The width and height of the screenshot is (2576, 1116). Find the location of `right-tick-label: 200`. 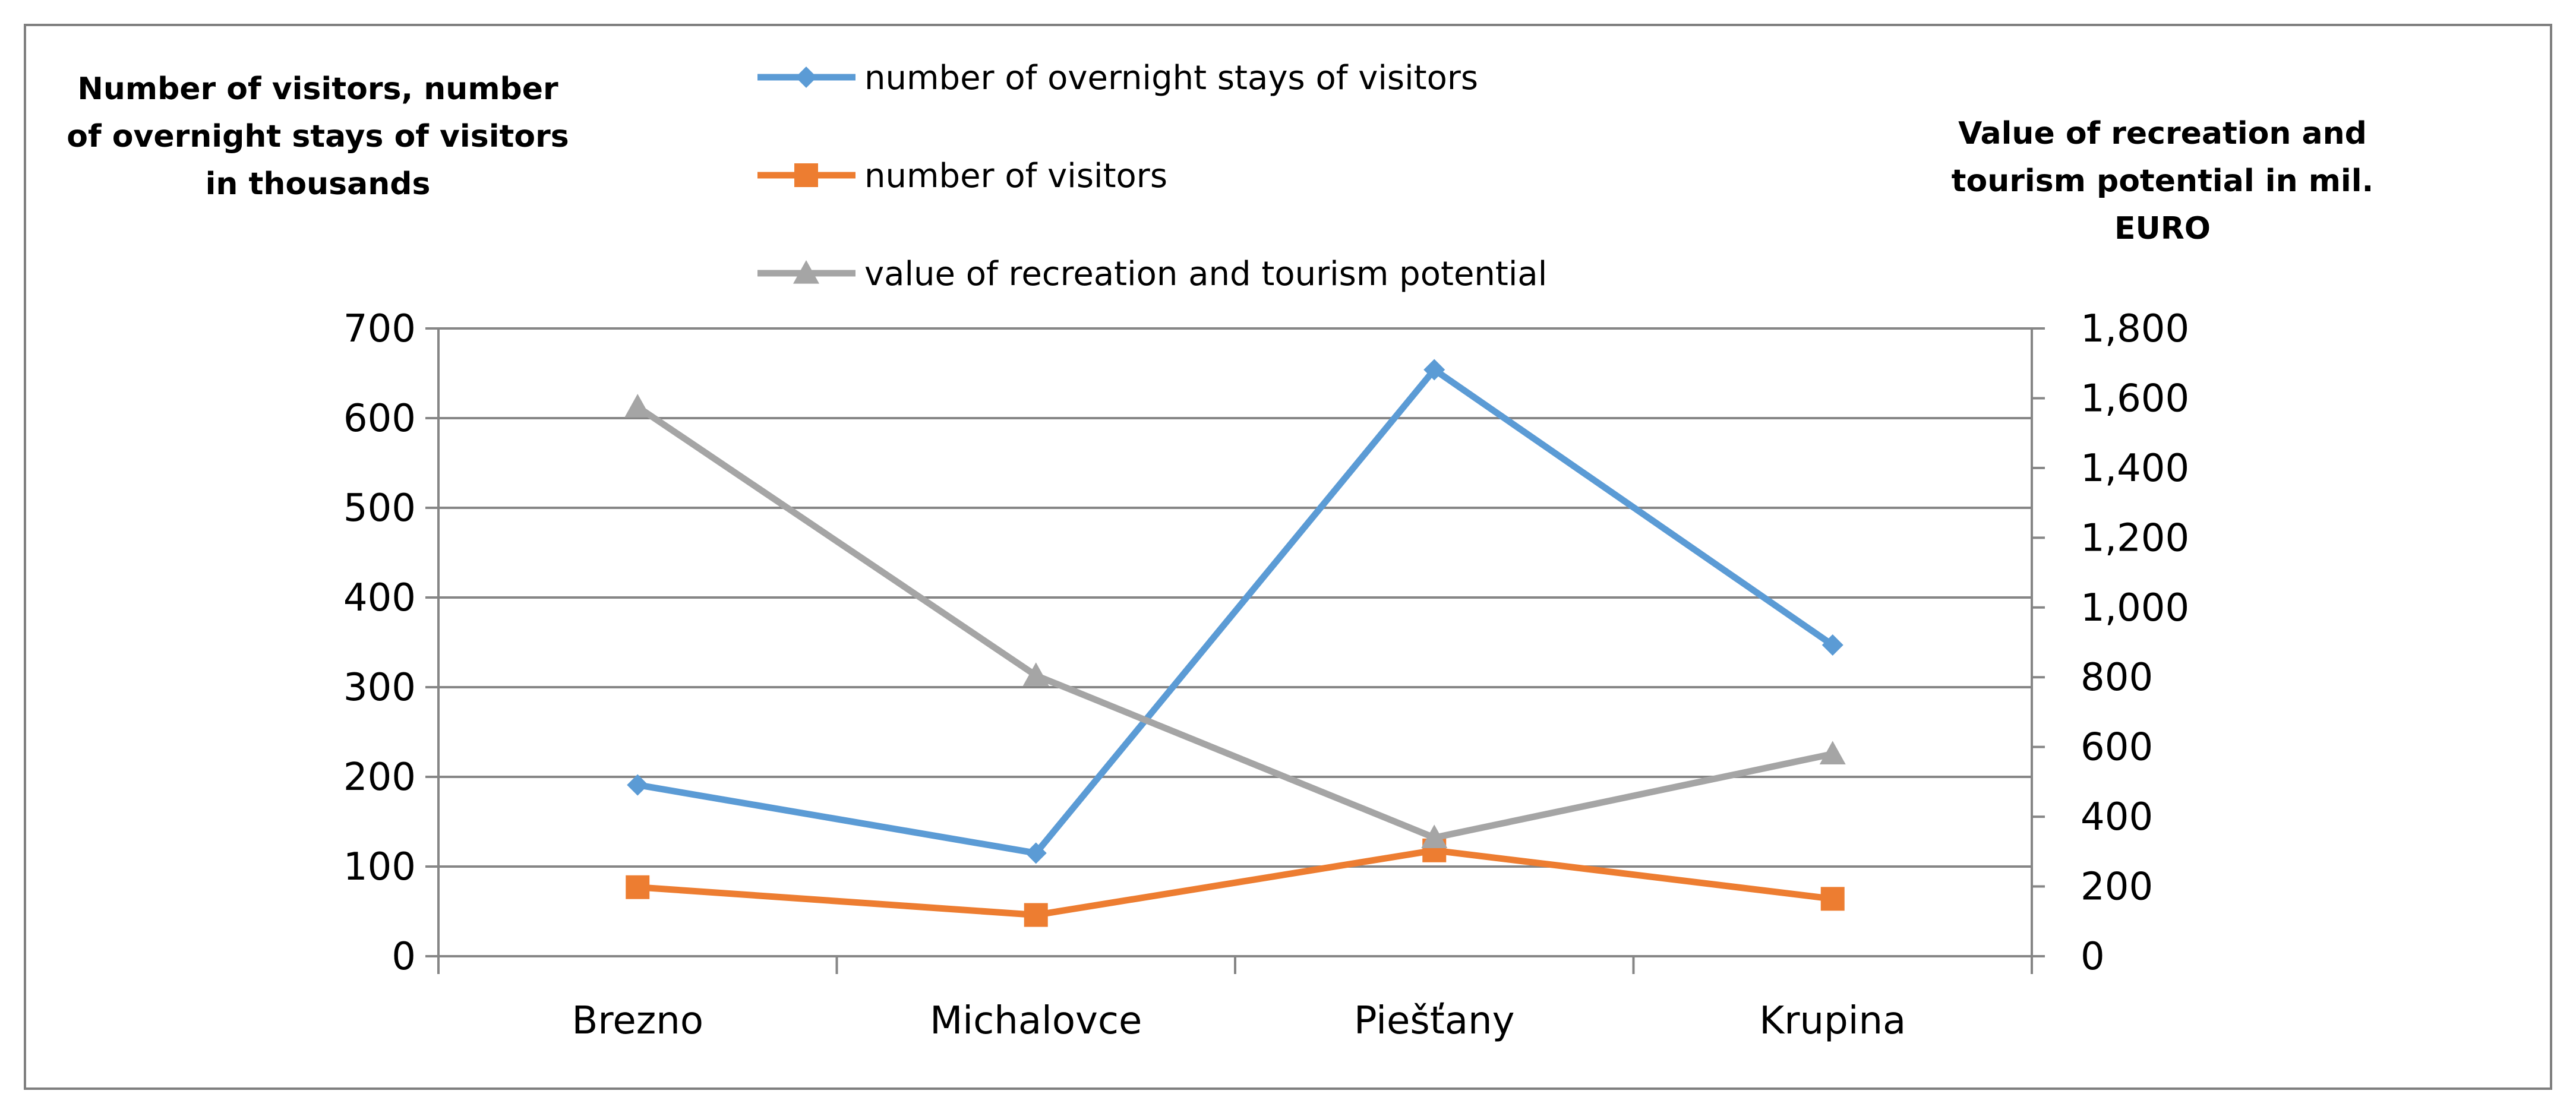

right-tick-label: 200 is located at coordinates (2117, 887).